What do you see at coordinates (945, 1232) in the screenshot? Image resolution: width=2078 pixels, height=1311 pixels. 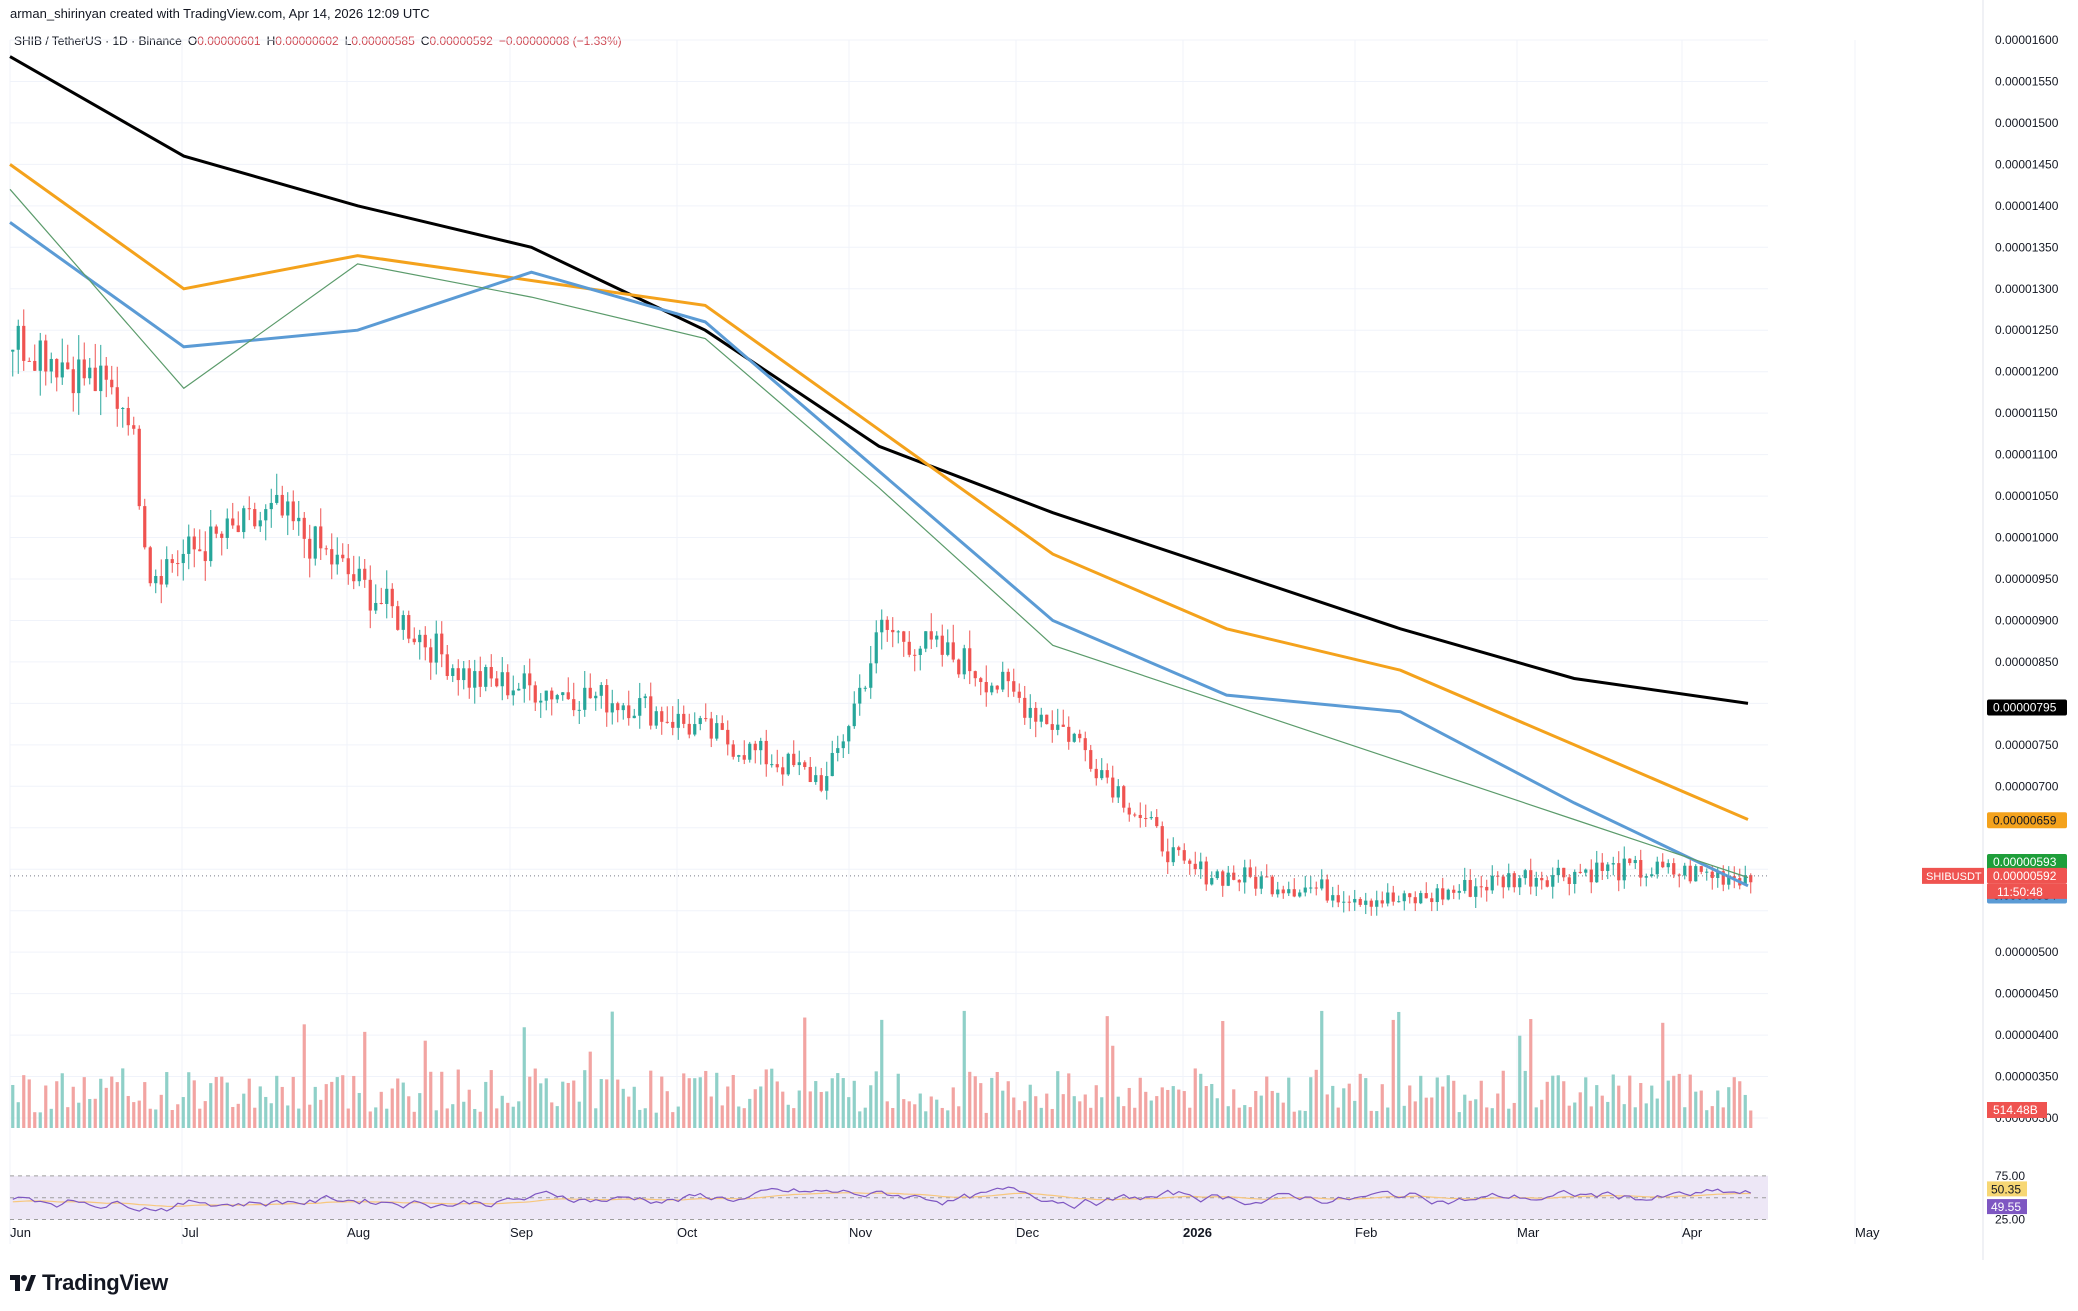 I see `time-axis: Jun Jul Aug Sep Oct Nov Dec 2026 Feb Mar Apr May` at bounding box center [945, 1232].